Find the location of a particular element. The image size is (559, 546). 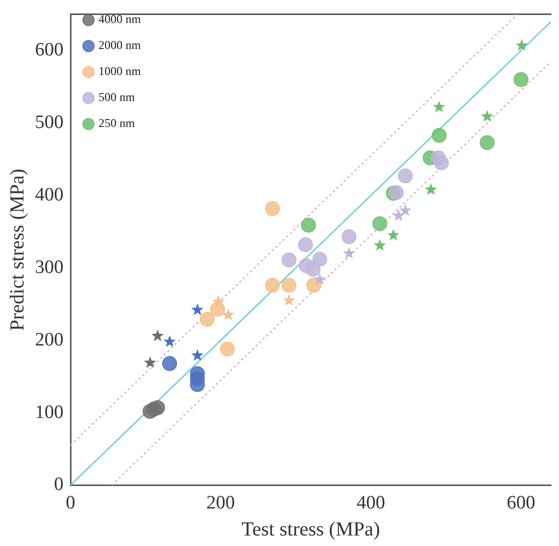

x-tick-label: 600 is located at coordinates (521, 503).